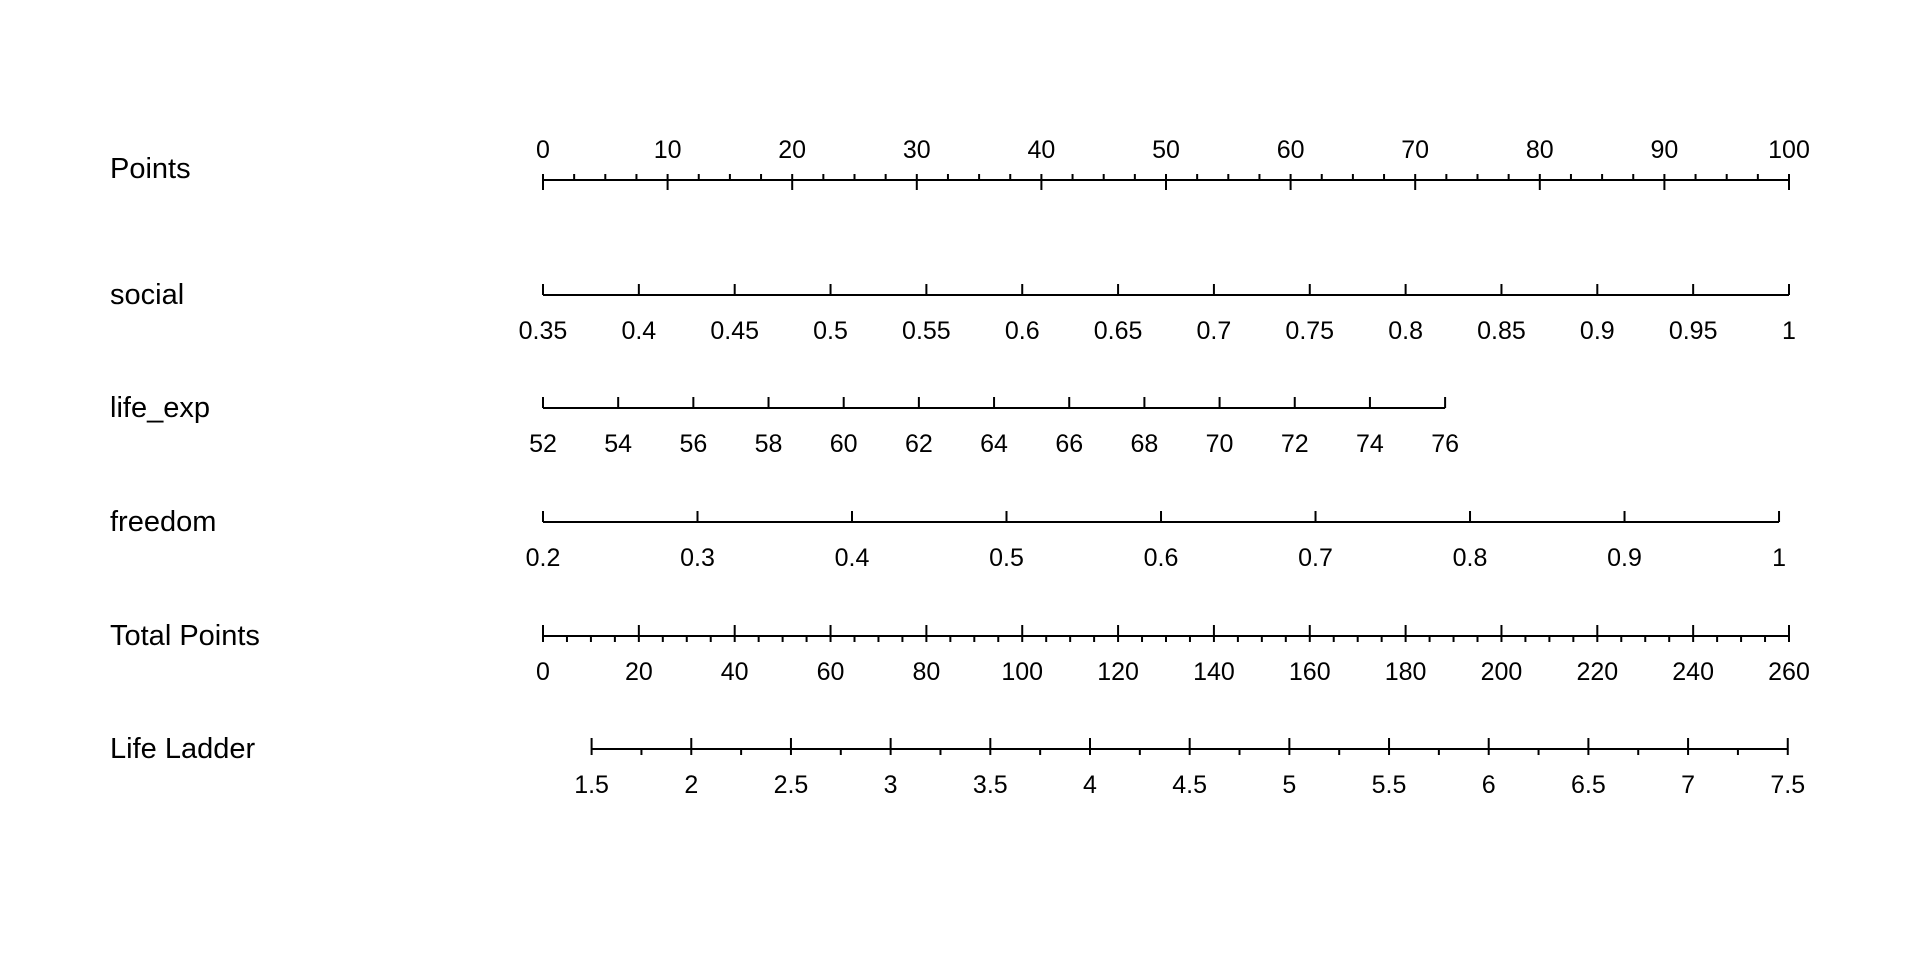 The height and width of the screenshot is (960, 1920). I want to click on tick-label: 64, so click(994, 444).